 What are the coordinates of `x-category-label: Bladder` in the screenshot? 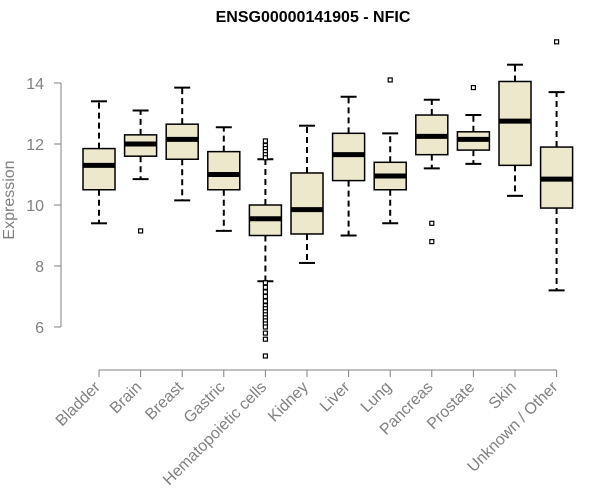 It's located at (78, 403).